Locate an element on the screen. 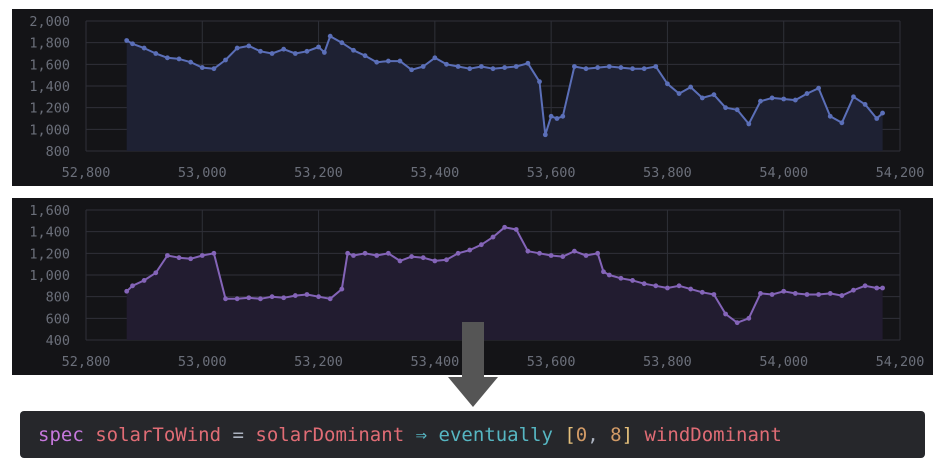 Image resolution: width=945 pixels, height=472 pixels. spec-name: solarToWind is located at coordinates (158, 434).